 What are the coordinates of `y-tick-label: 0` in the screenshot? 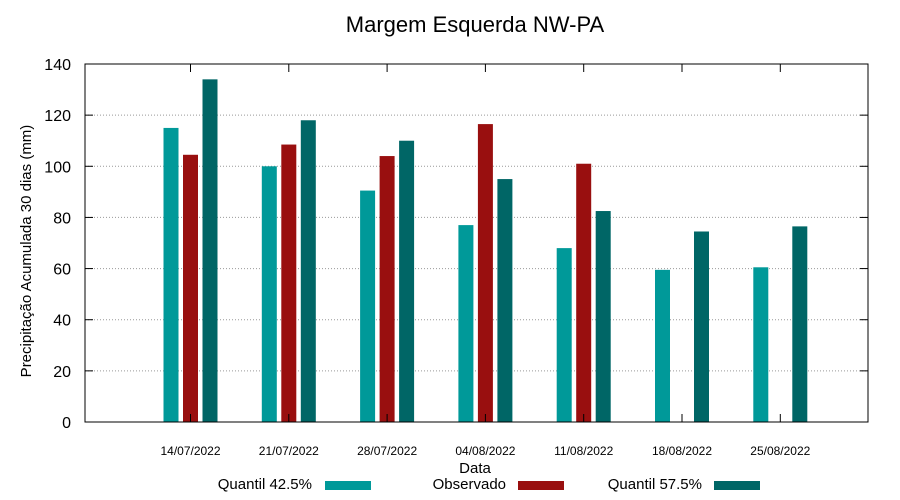 It's located at (66, 423).